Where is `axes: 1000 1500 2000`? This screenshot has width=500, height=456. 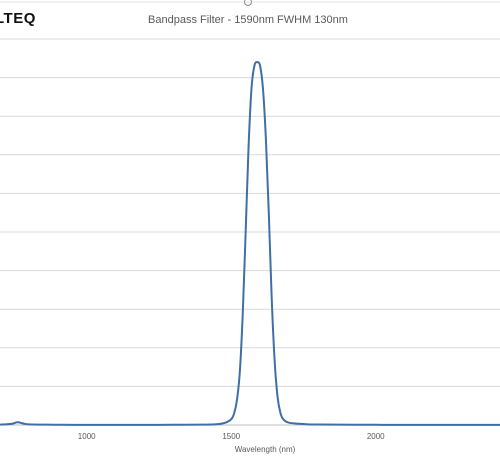
axes: 1000 1500 2000 is located at coordinates (250, 432).